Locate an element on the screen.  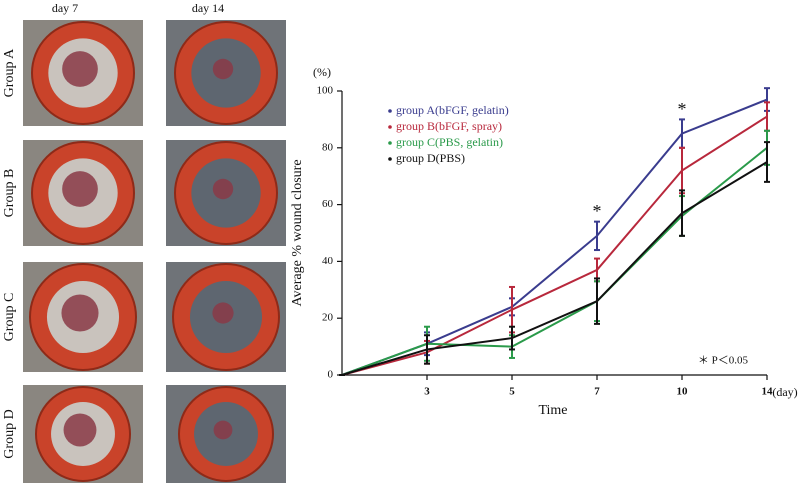
column-label: day 14 is located at coordinates (208, 8).